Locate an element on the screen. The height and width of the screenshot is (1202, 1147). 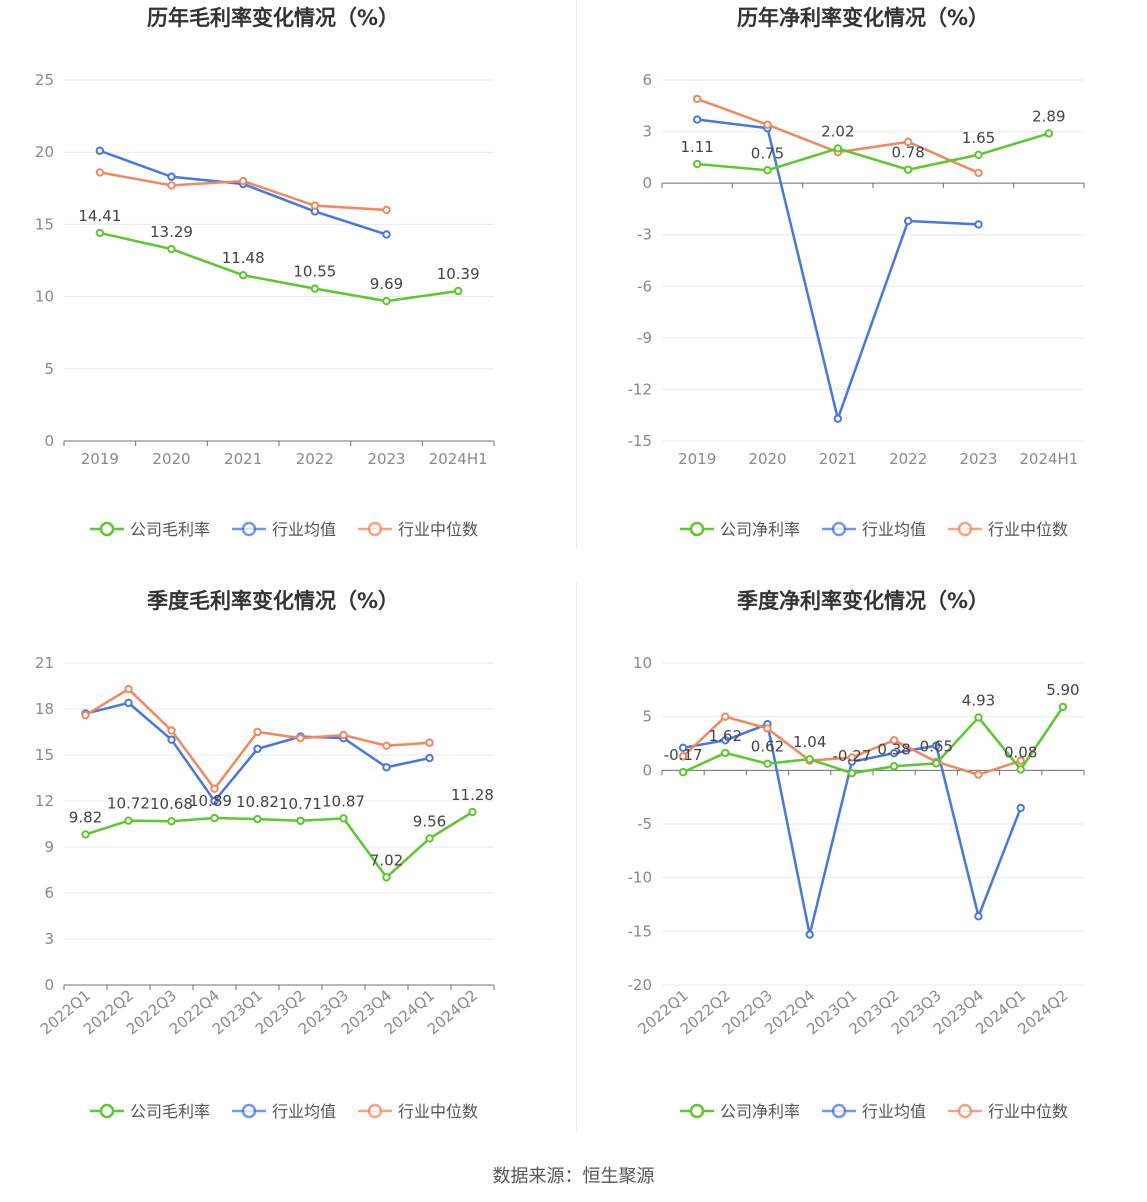
data-label: 9.82 is located at coordinates (85, 817).